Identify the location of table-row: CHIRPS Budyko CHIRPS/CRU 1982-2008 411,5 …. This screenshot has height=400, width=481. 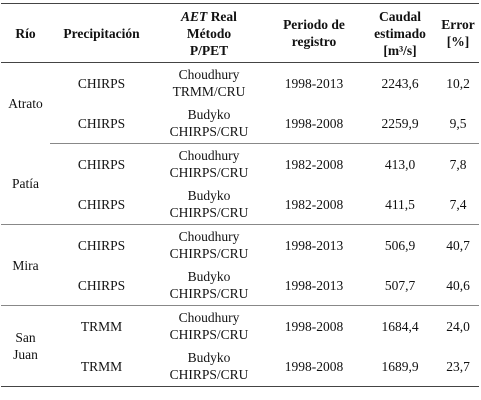
(240, 204).